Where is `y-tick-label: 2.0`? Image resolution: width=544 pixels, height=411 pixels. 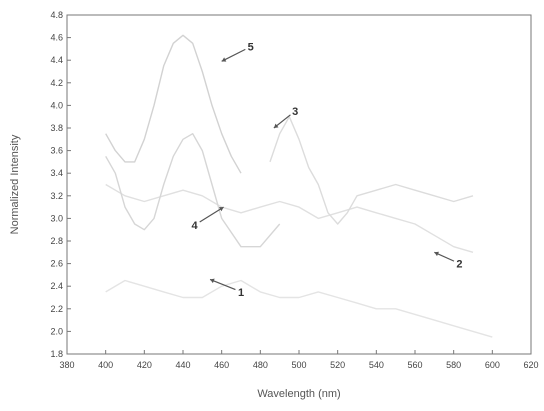
y-tick-label: 2.0 is located at coordinates (56, 331).